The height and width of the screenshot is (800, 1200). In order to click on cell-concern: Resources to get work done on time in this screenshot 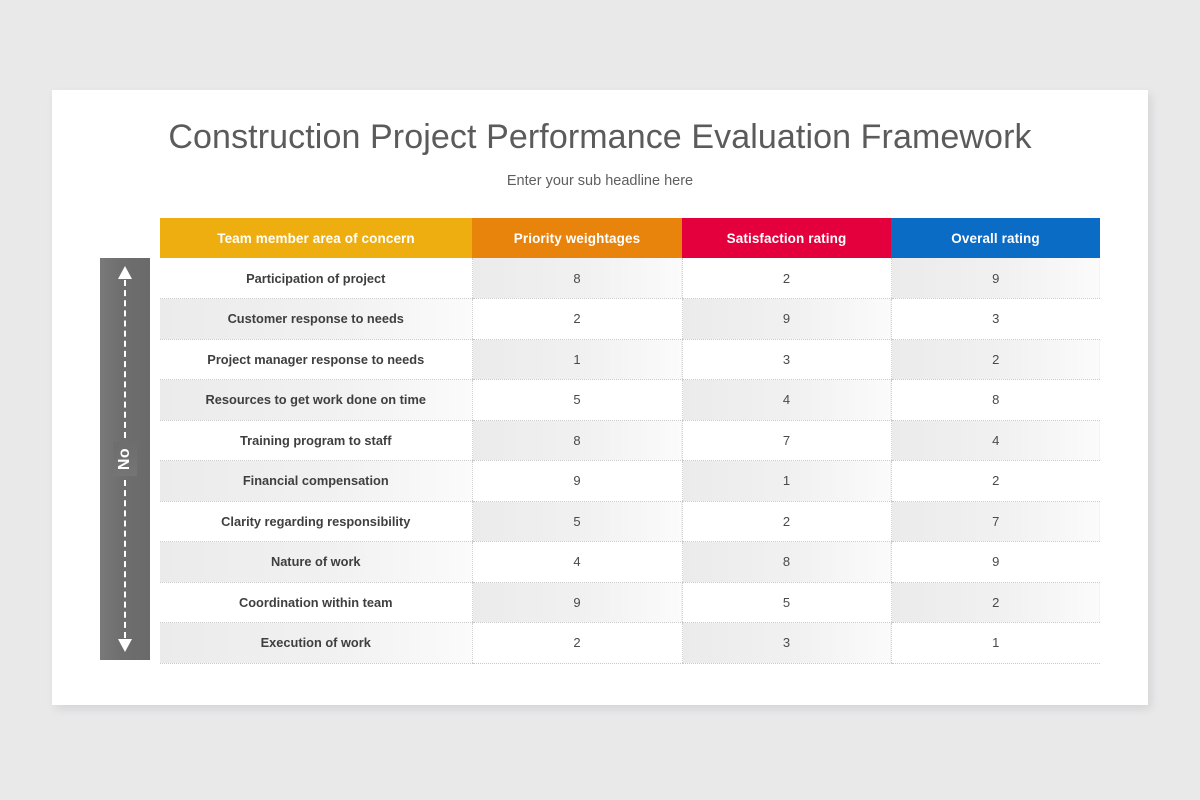, I will do `click(316, 400)`.